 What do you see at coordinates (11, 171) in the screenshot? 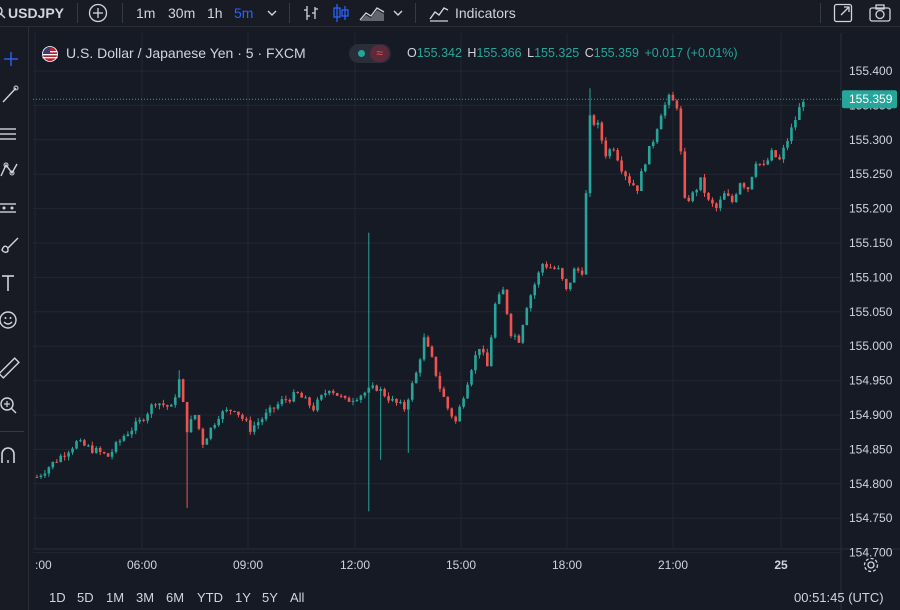
I see `pattern-icon` at bounding box center [11, 171].